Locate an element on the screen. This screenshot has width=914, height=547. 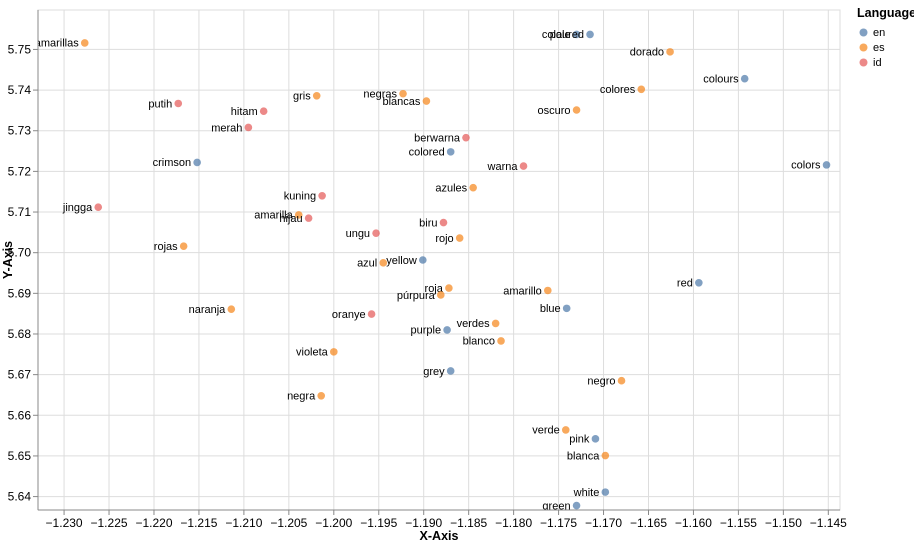
data-point-label: negras is located at coordinates (380, 95).